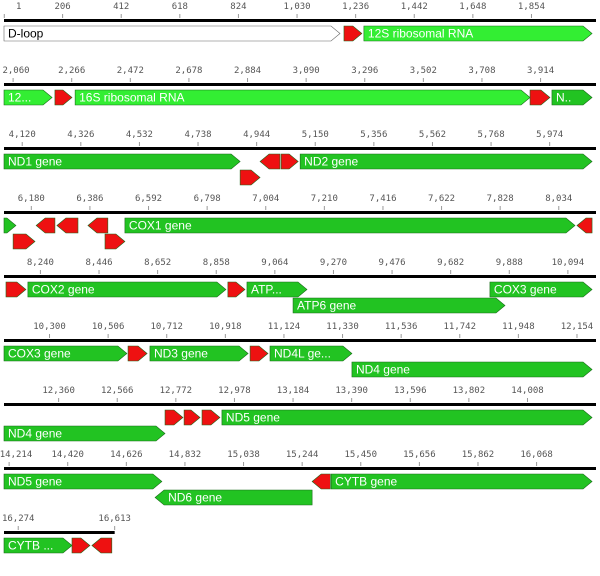  I want to click on tick-label: 5,768, so click(491, 135).